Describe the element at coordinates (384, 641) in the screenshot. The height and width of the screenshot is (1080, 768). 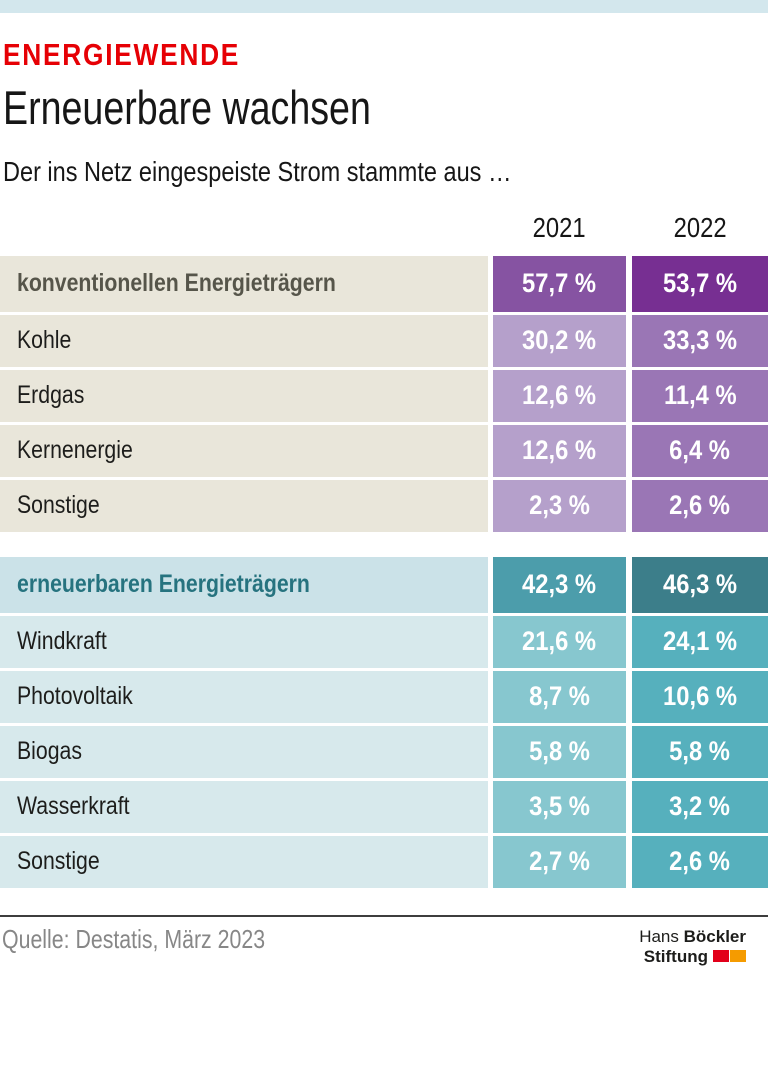
I see `table-row-windkraft: Windkraft 21,6 % 24,1 %` at that location.